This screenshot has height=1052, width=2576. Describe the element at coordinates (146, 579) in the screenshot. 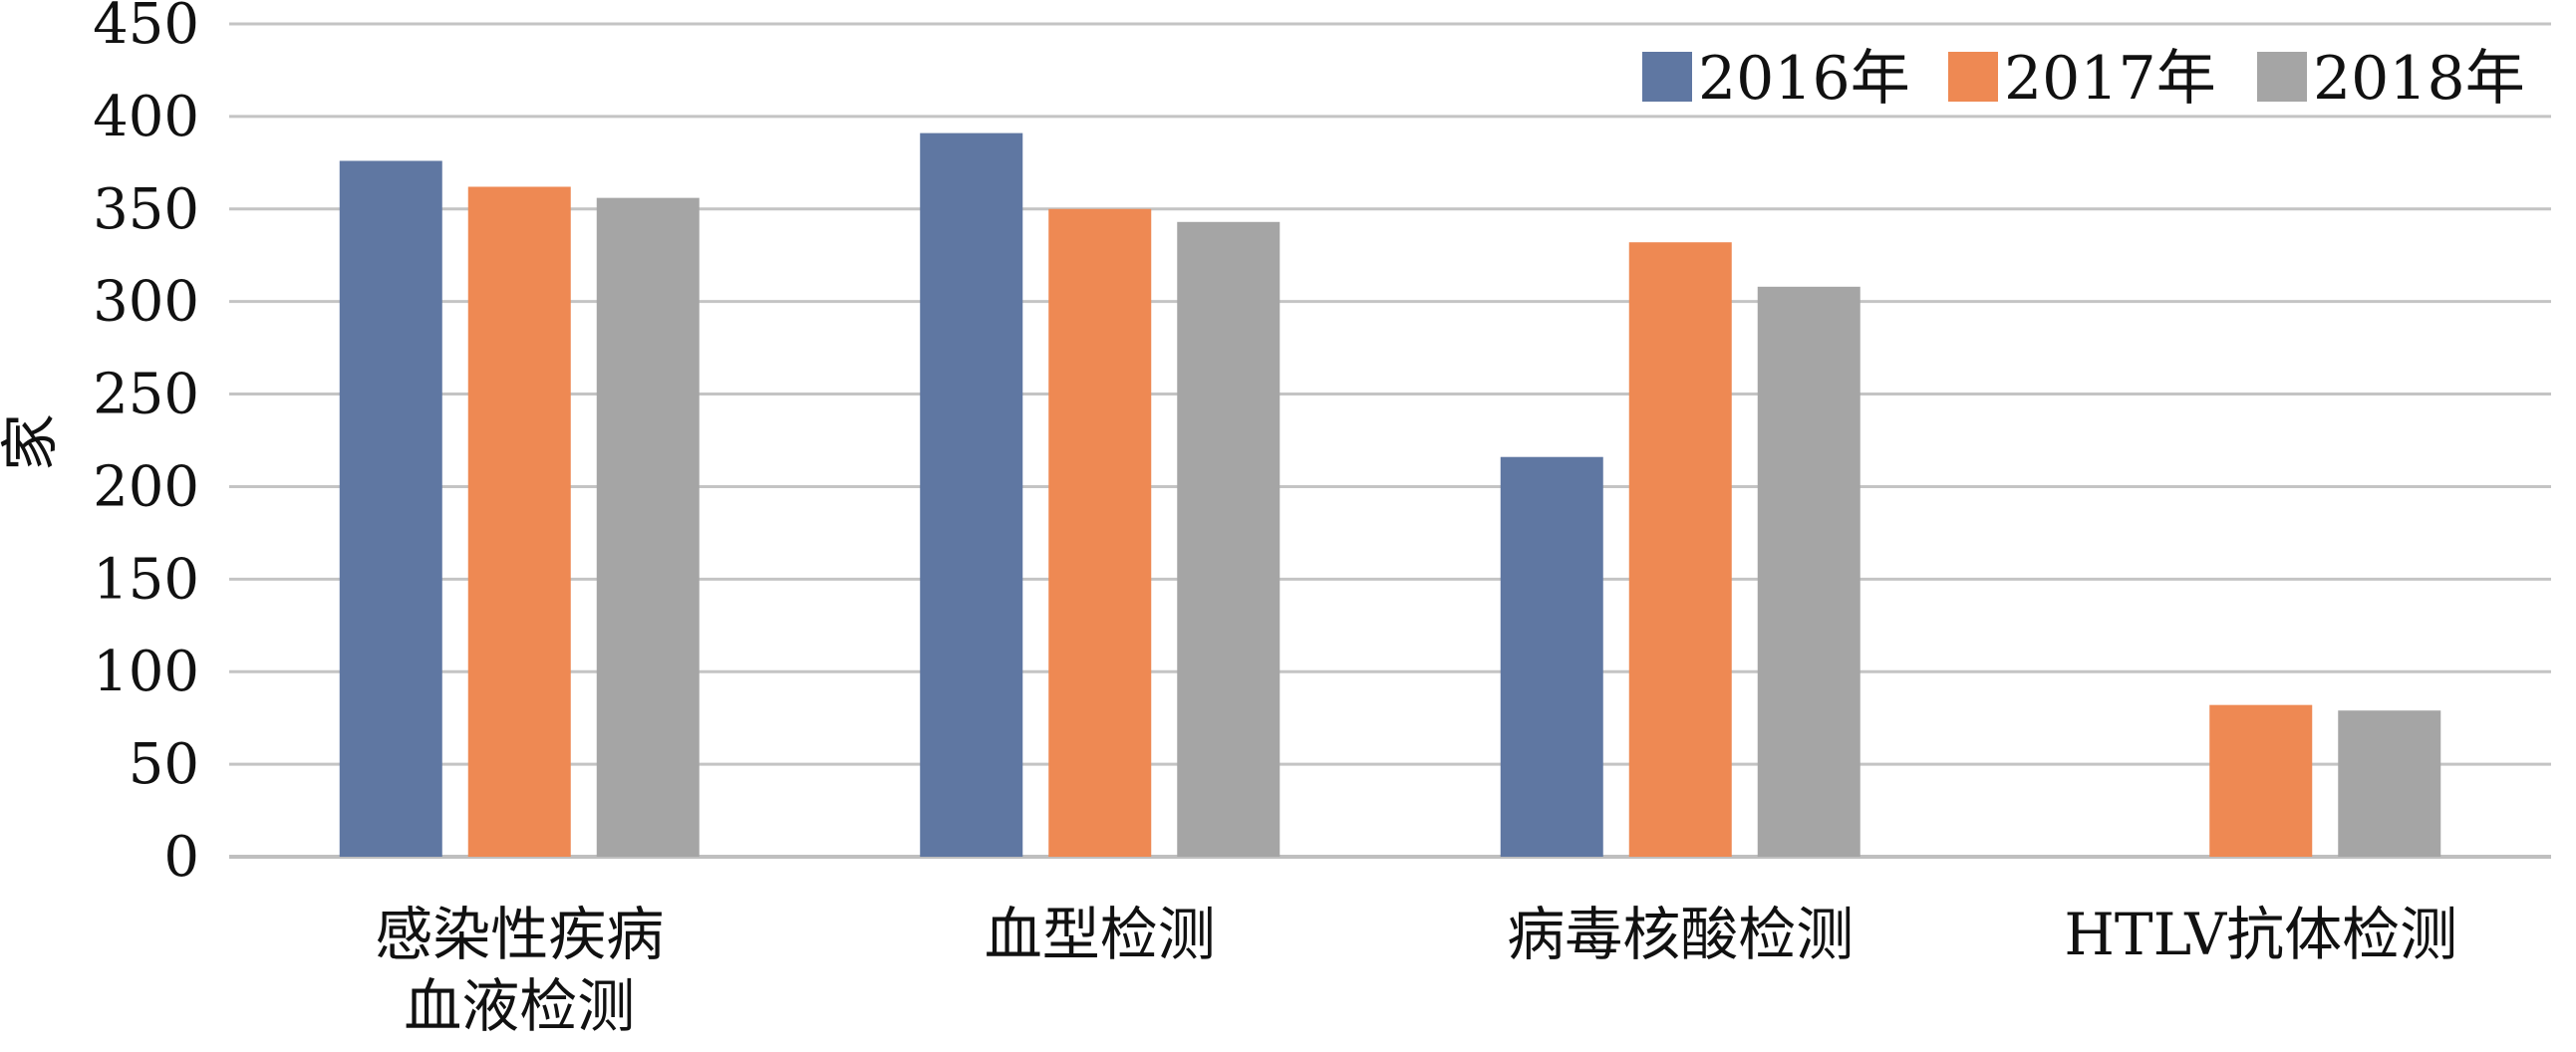

I see `y-tick-label: 150` at that location.